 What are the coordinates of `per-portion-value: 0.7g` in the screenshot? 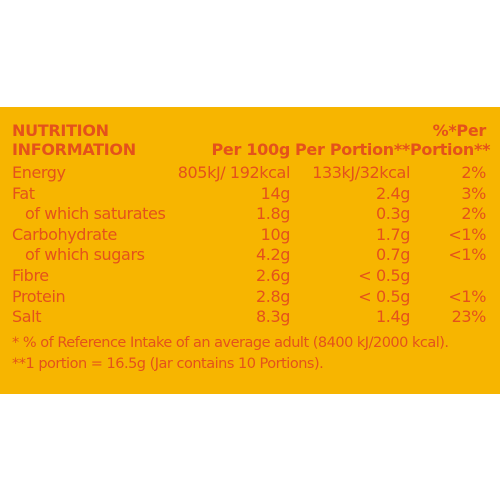 It's located at (392, 255).